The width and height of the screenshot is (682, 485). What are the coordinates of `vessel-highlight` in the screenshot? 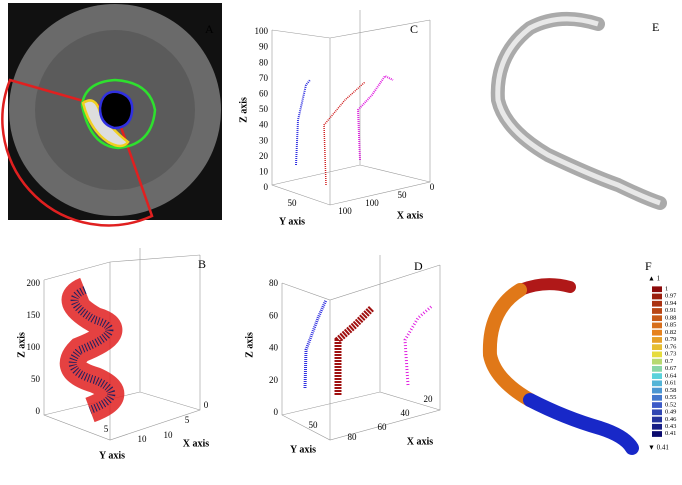 It's located at (578, 111).